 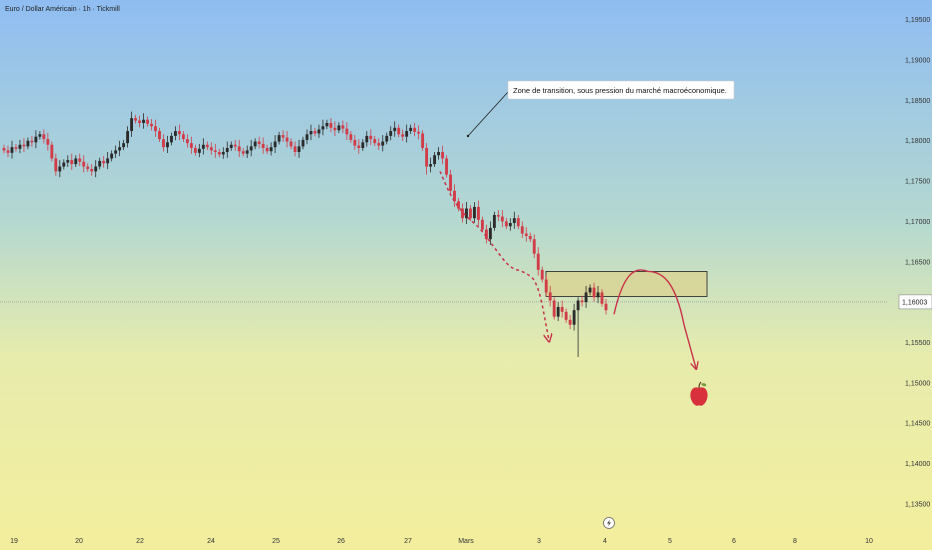 I want to click on x-tick-label: 19, so click(x=14, y=541).